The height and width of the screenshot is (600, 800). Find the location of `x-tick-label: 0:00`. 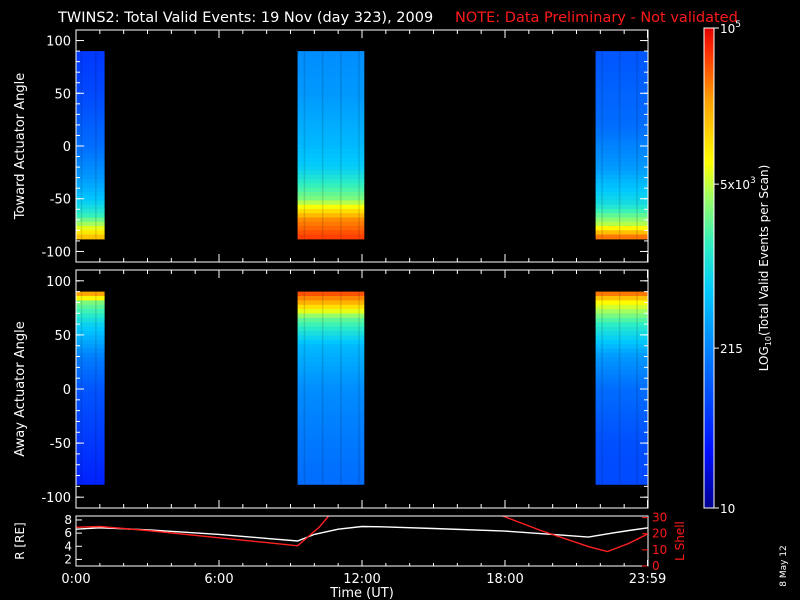

x-tick-label: 0:00 is located at coordinates (75, 579).